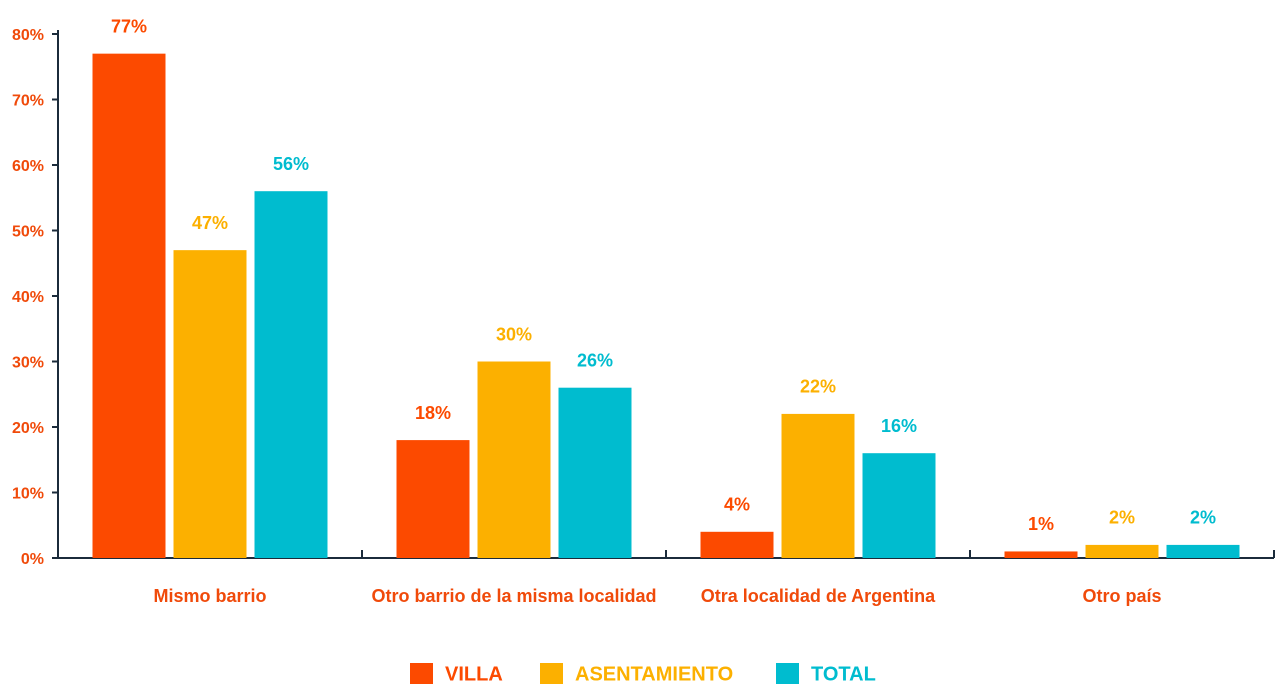 The image size is (1277, 684). What do you see at coordinates (28, 297) in the screenshot?
I see `y-tick-label: 40%` at bounding box center [28, 297].